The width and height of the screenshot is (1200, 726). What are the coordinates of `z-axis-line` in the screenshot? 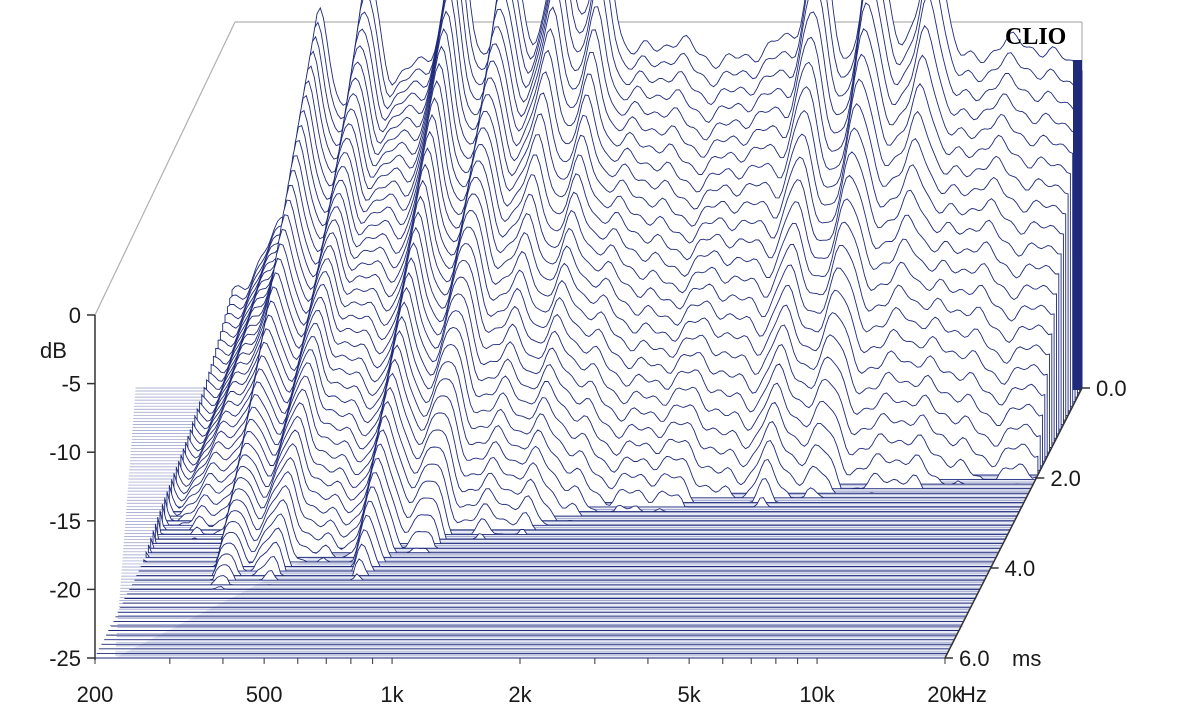 It's located at (1013, 523).